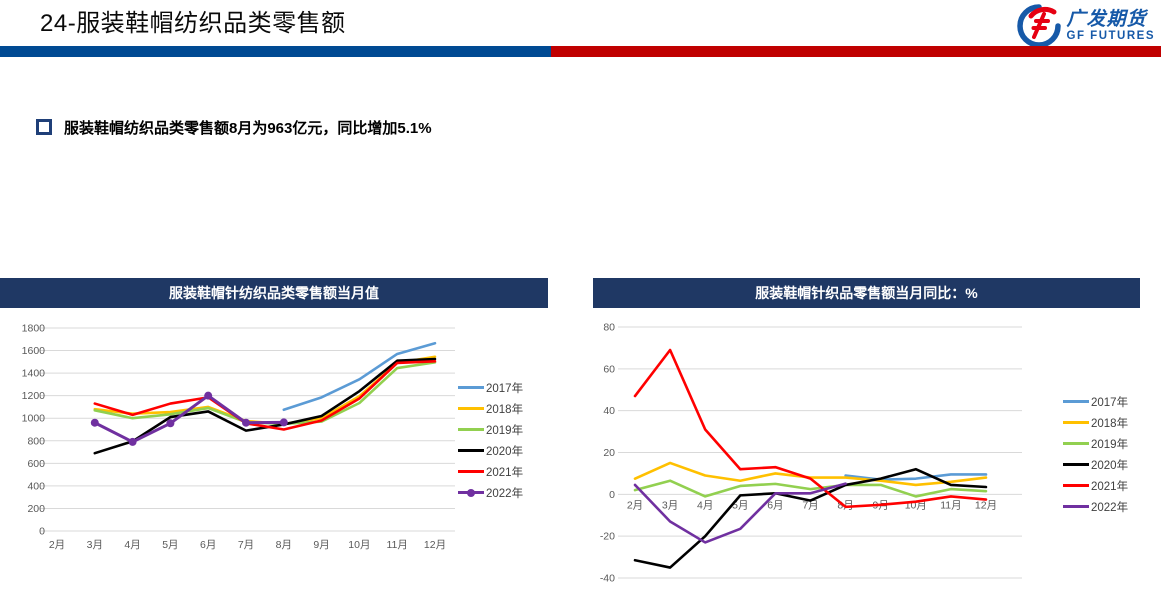 The height and width of the screenshot is (590, 1161). What do you see at coordinates (34, 396) in the screenshot?
I see `y-axis-tick-label: 1200` at bounding box center [34, 396].